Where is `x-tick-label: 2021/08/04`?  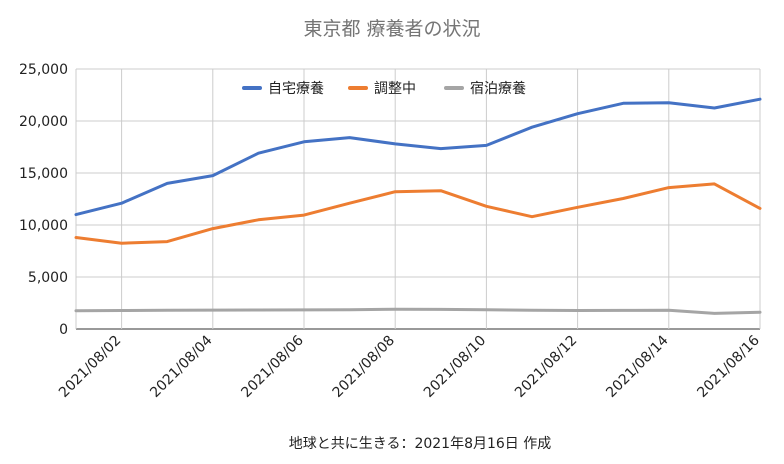 x-tick-label: 2021/08/04 is located at coordinates (181, 366).